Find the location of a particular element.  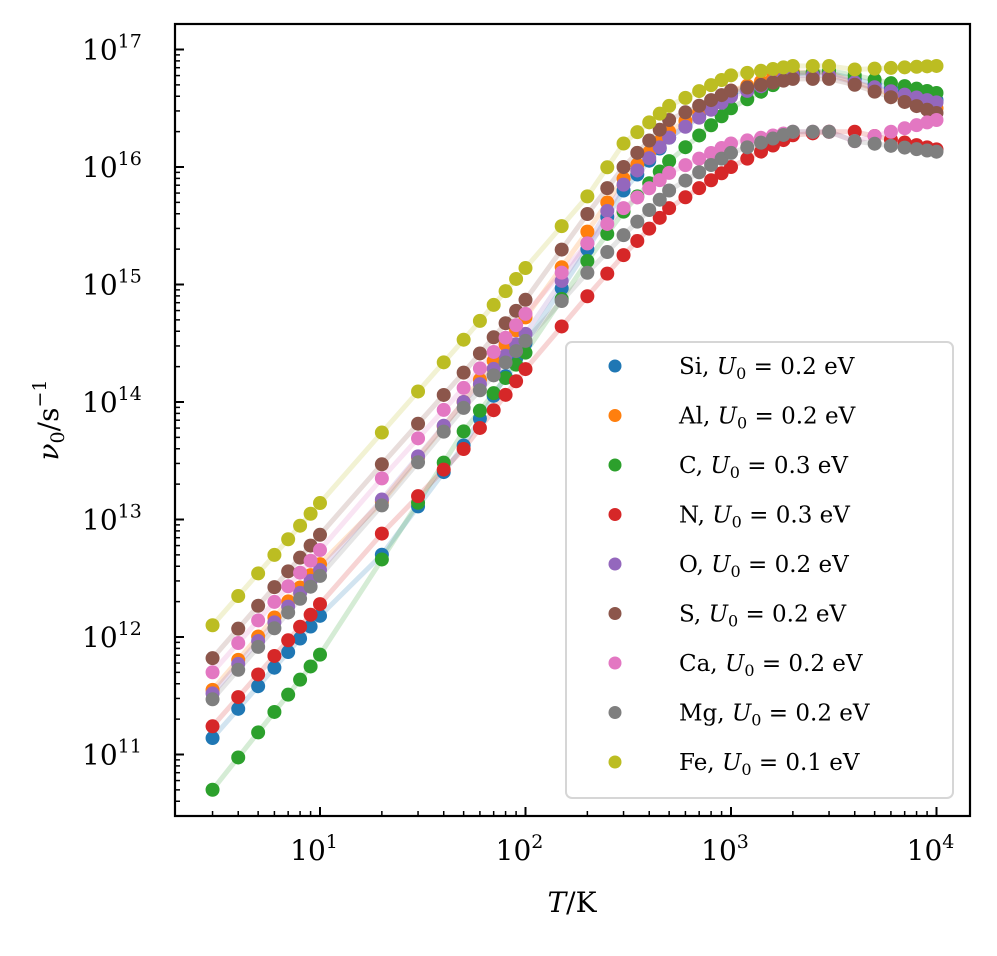

x-axis: 101 102 103 104 is located at coordinates (583, 837).